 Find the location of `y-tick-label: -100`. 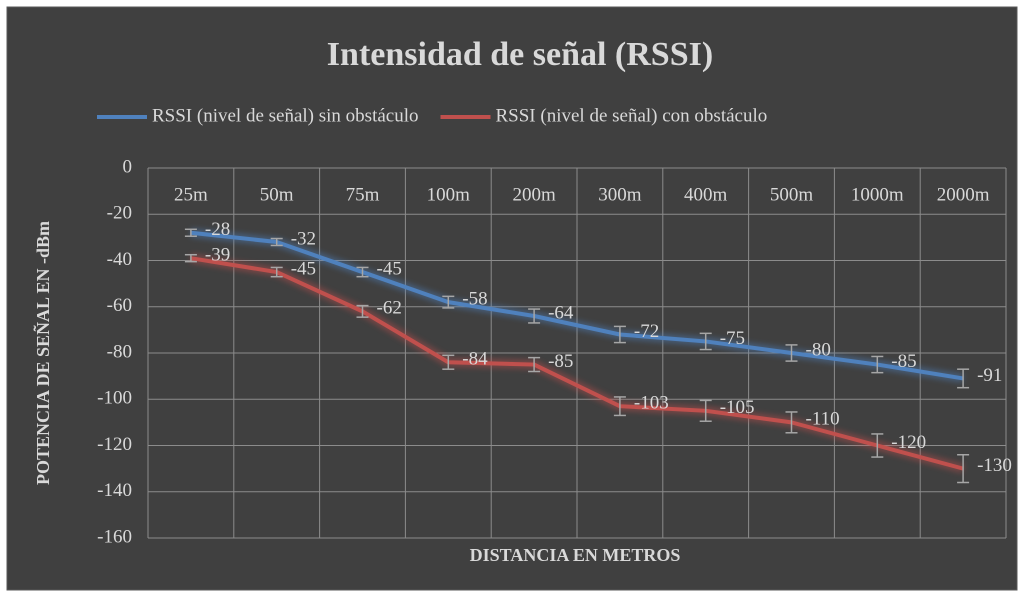

y-tick-label: -100 is located at coordinates (114, 398).